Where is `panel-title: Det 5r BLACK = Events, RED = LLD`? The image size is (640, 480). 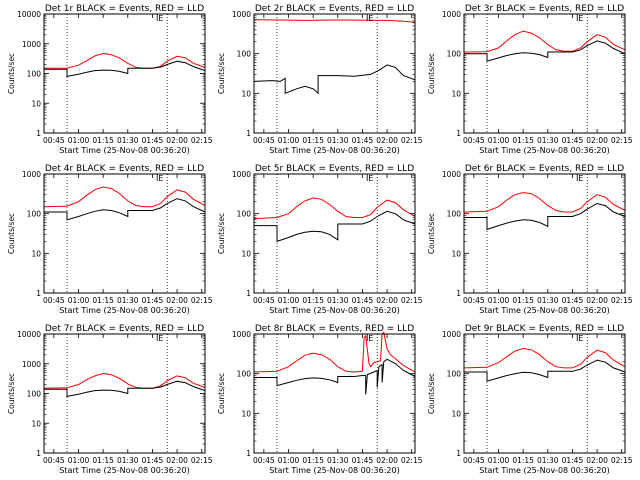 panel-title: Det 5r BLACK = Events, RED = LLD is located at coordinates (334, 169).